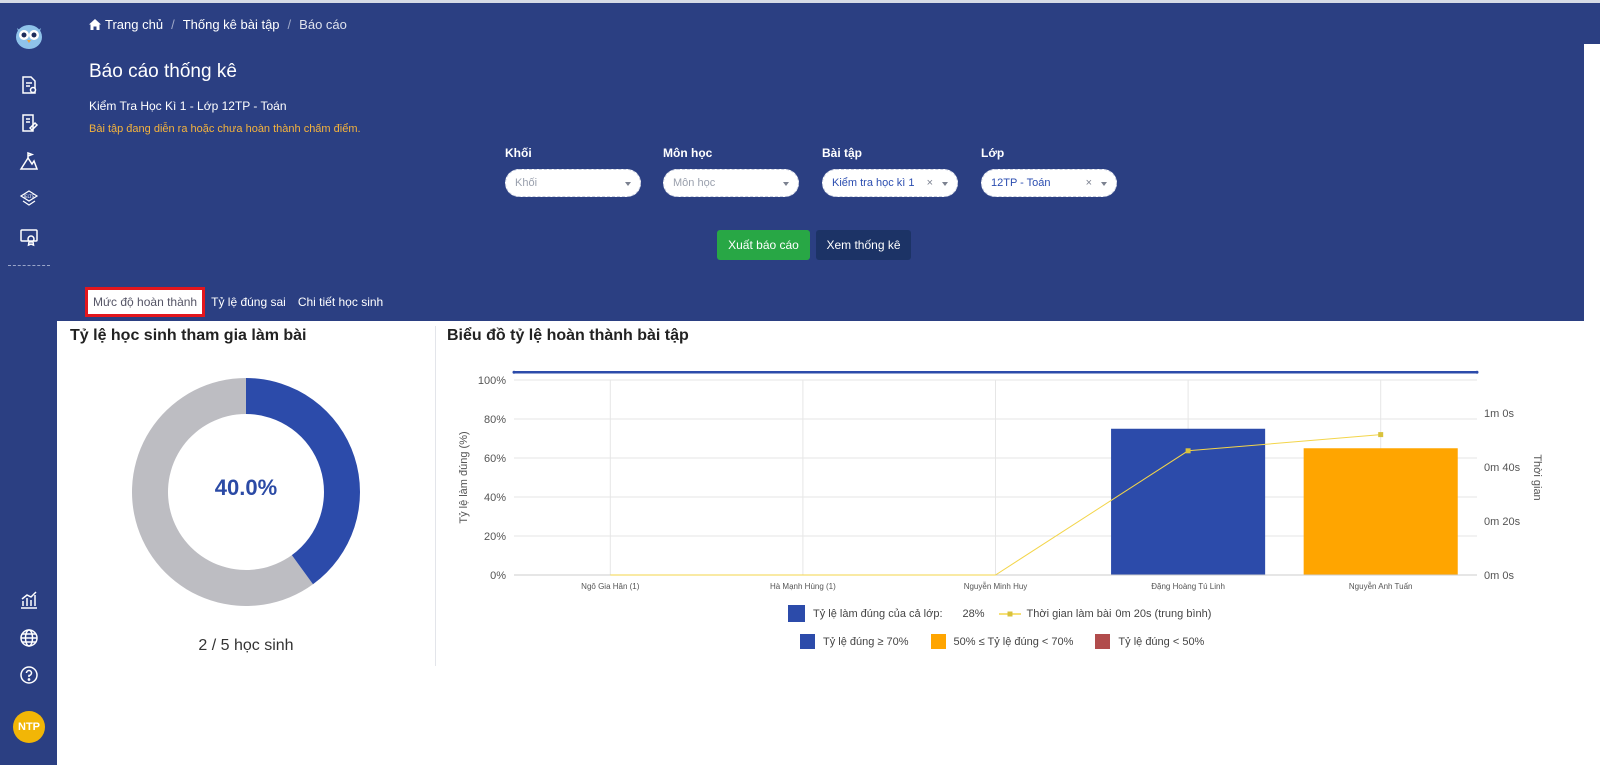 The width and height of the screenshot is (1600, 765). I want to click on sidebar-separator, so click(29, 265).